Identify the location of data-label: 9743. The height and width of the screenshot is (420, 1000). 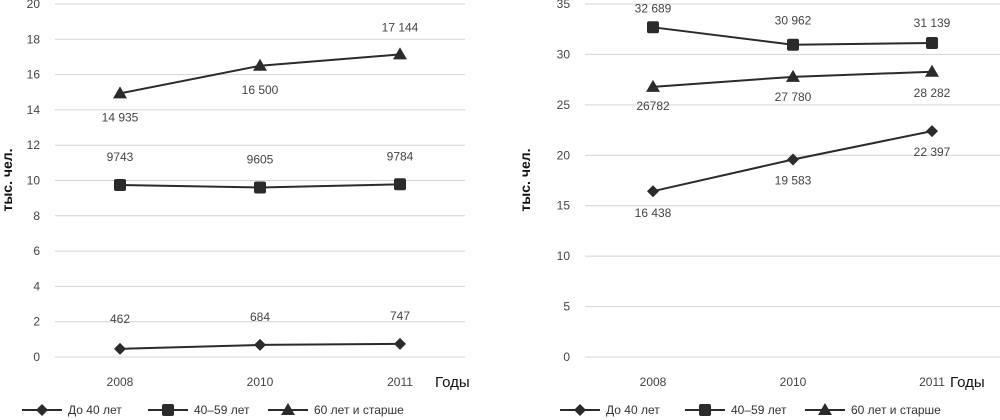
(120, 157).